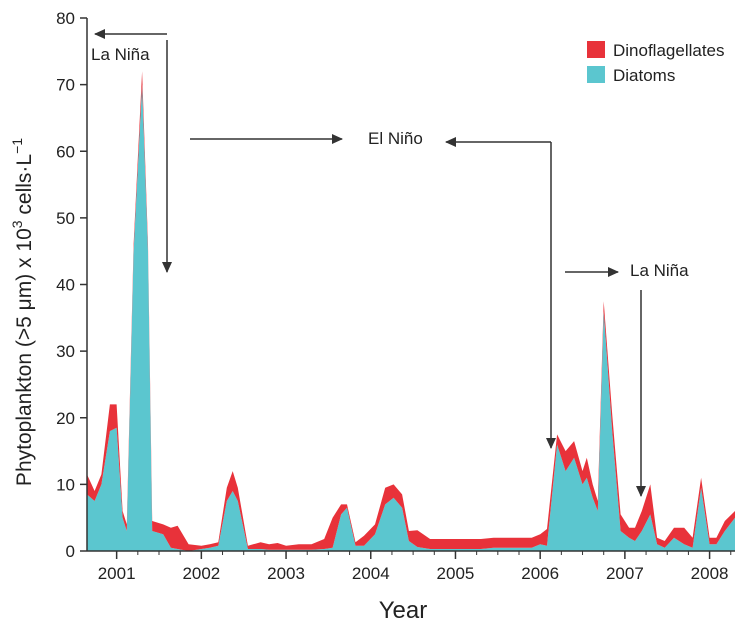  Describe the element at coordinates (65, 484) in the screenshot. I see `y-tick-label: 10` at that location.